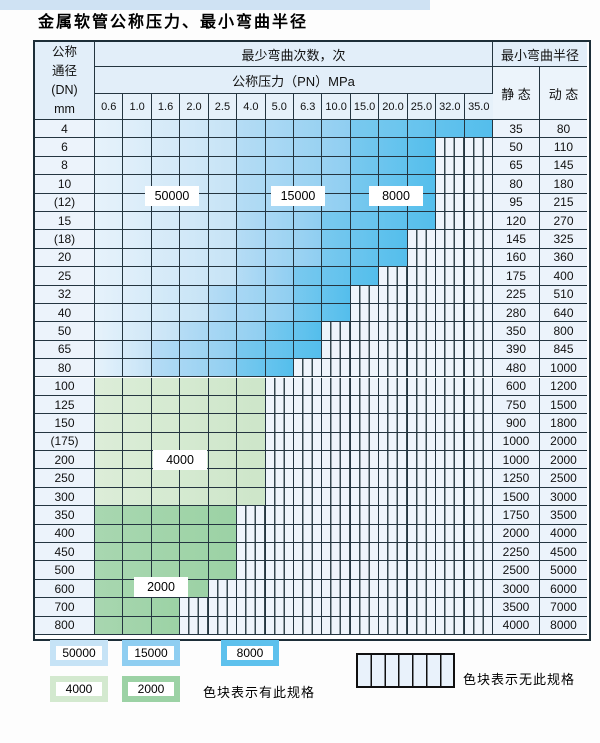  I want to click on dn-cell: 700, so click(65, 607).